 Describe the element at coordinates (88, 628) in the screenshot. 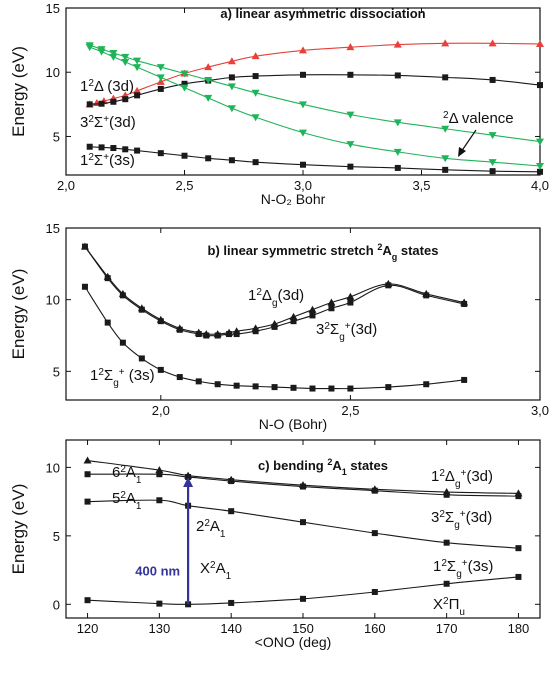

I see `x-tick-label: 120` at that location.